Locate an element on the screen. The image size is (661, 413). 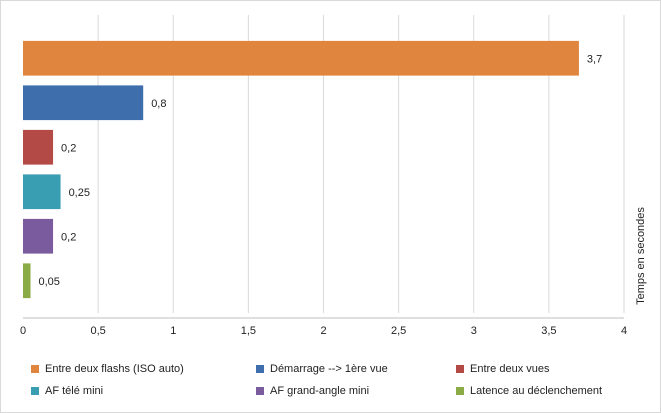
x-tick-label: 2 is located at coordinates (323, 331).